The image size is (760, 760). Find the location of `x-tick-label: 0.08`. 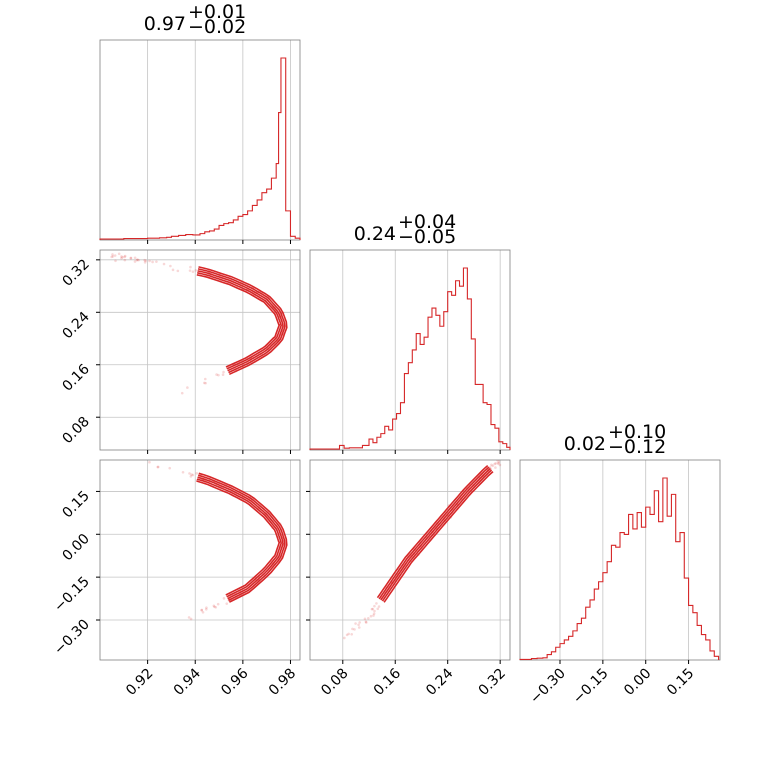

x-tick-label: 0.08 is located at coordinates (334, 682).